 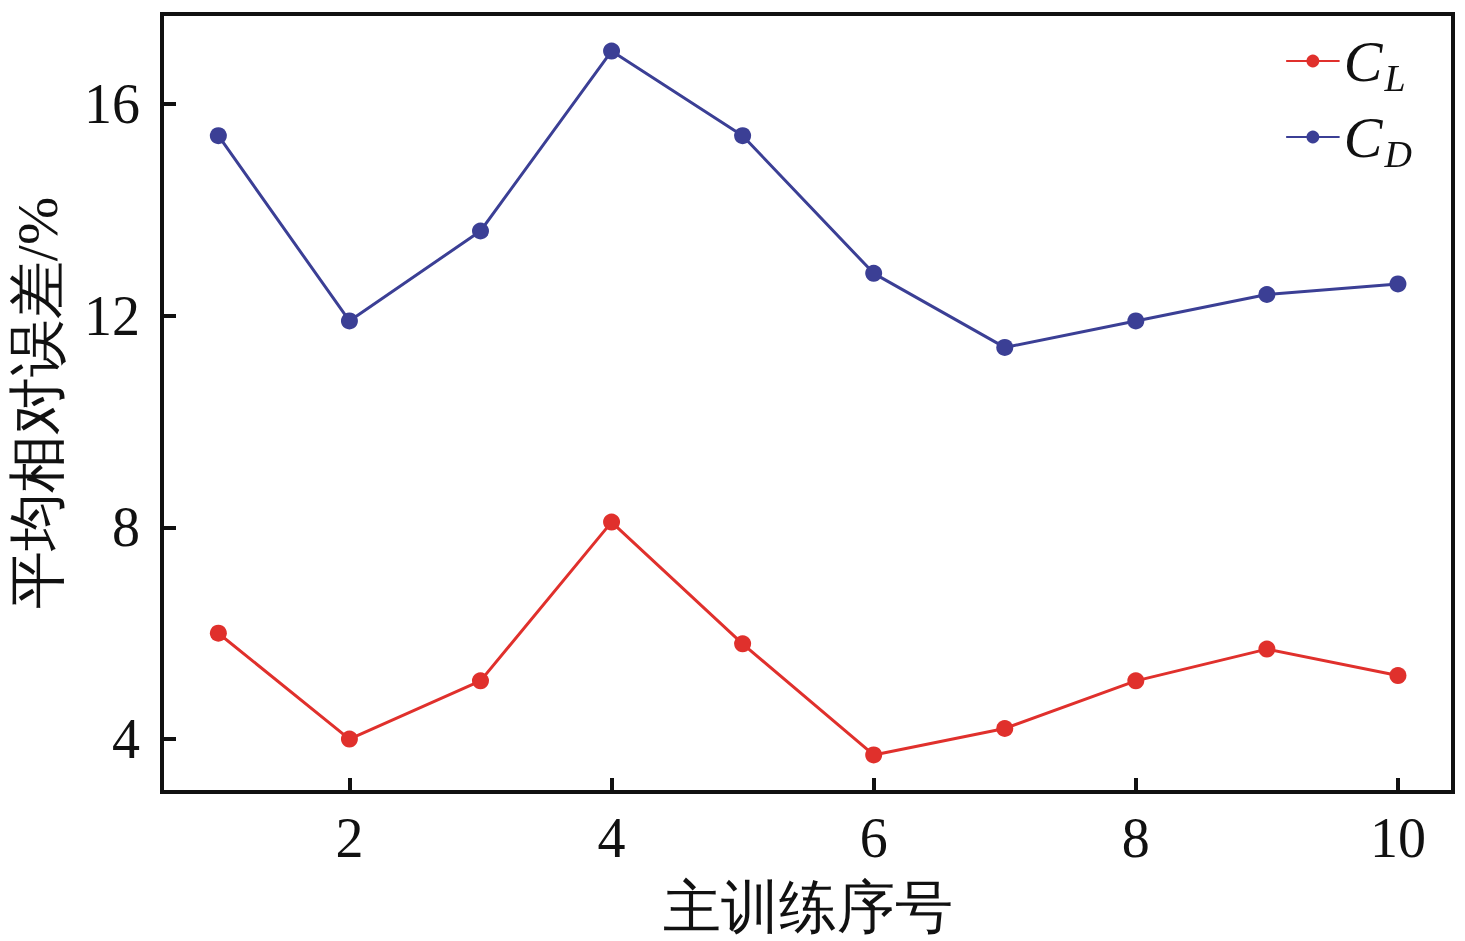 I want to click on y-tick-label: 4, so click(x=126, y=739).